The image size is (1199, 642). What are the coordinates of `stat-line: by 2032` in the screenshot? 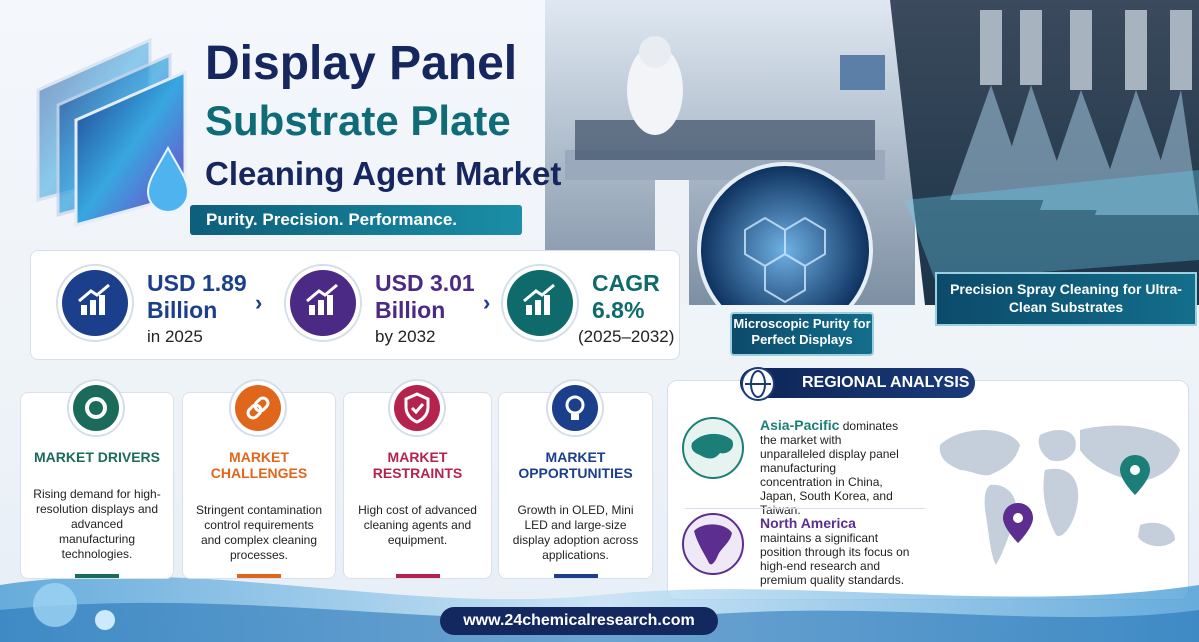 It's located at (405, 336).